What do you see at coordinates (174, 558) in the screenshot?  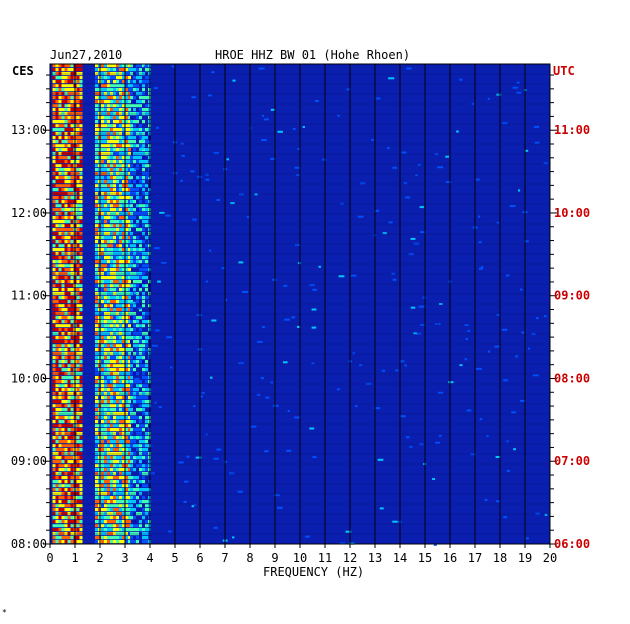 I see `x-tick-label: 5` at bounding box center [174, 558].